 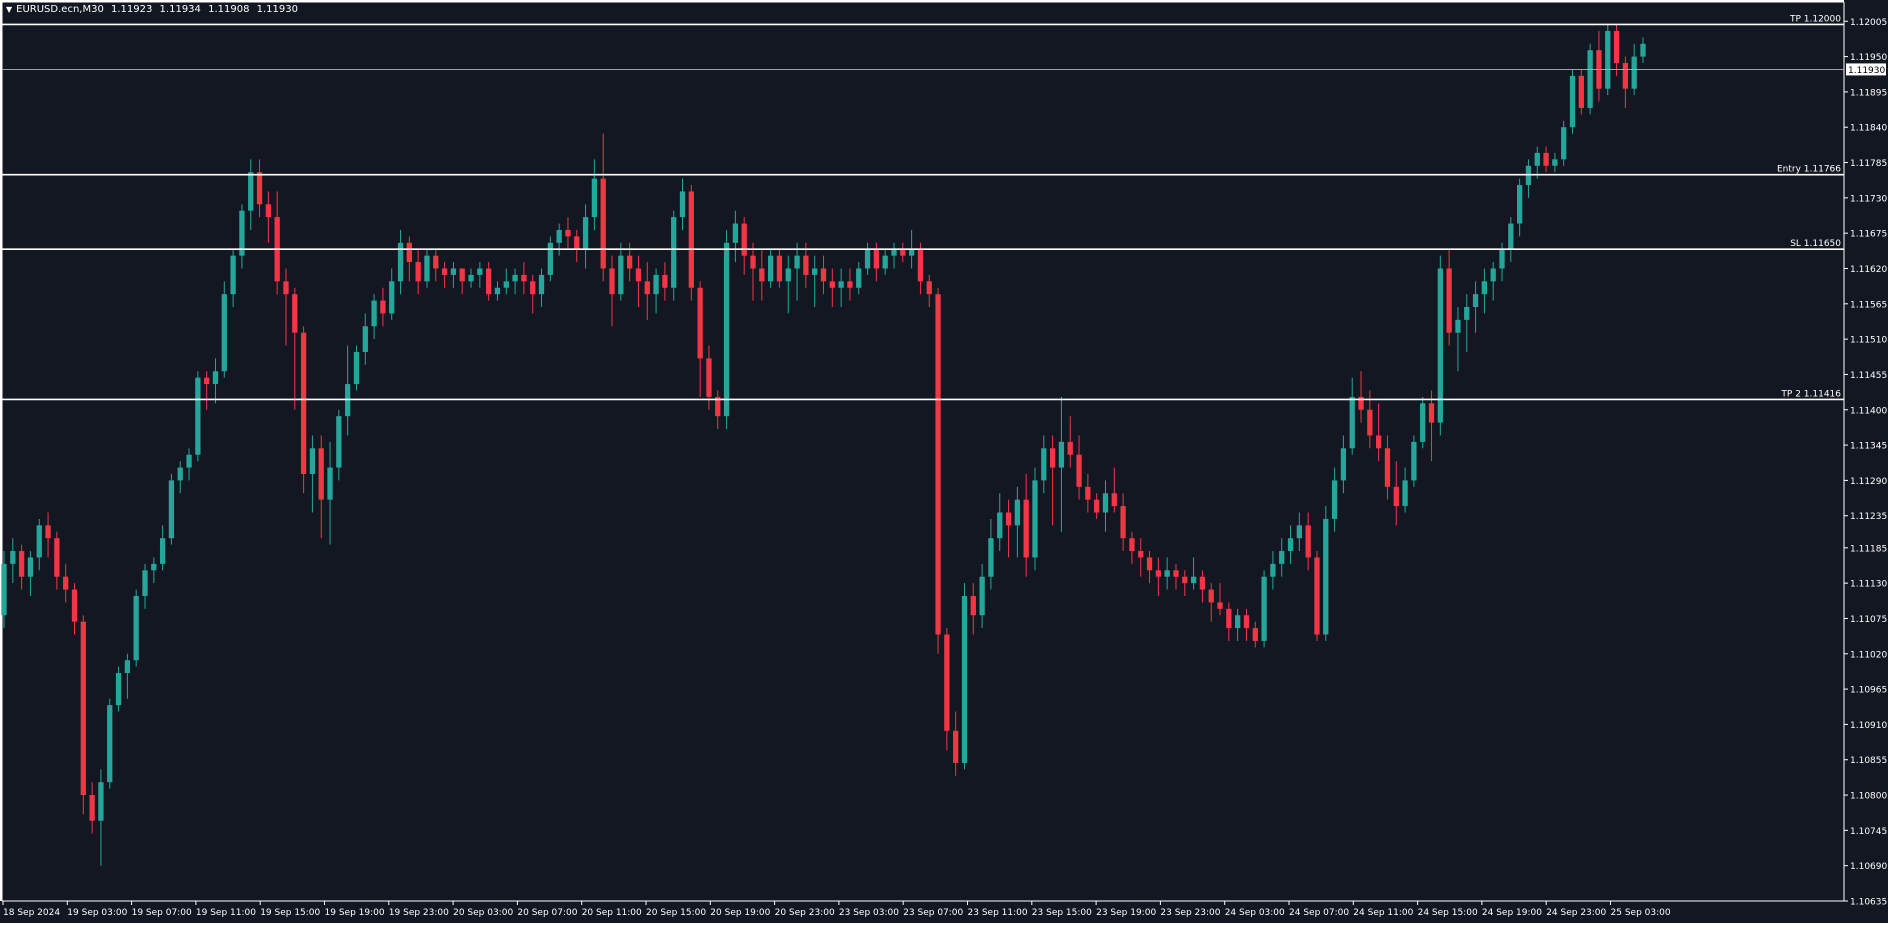 I want to click on time-tick-label: 24 Sep 19:00, so click(x=1512, y=913).